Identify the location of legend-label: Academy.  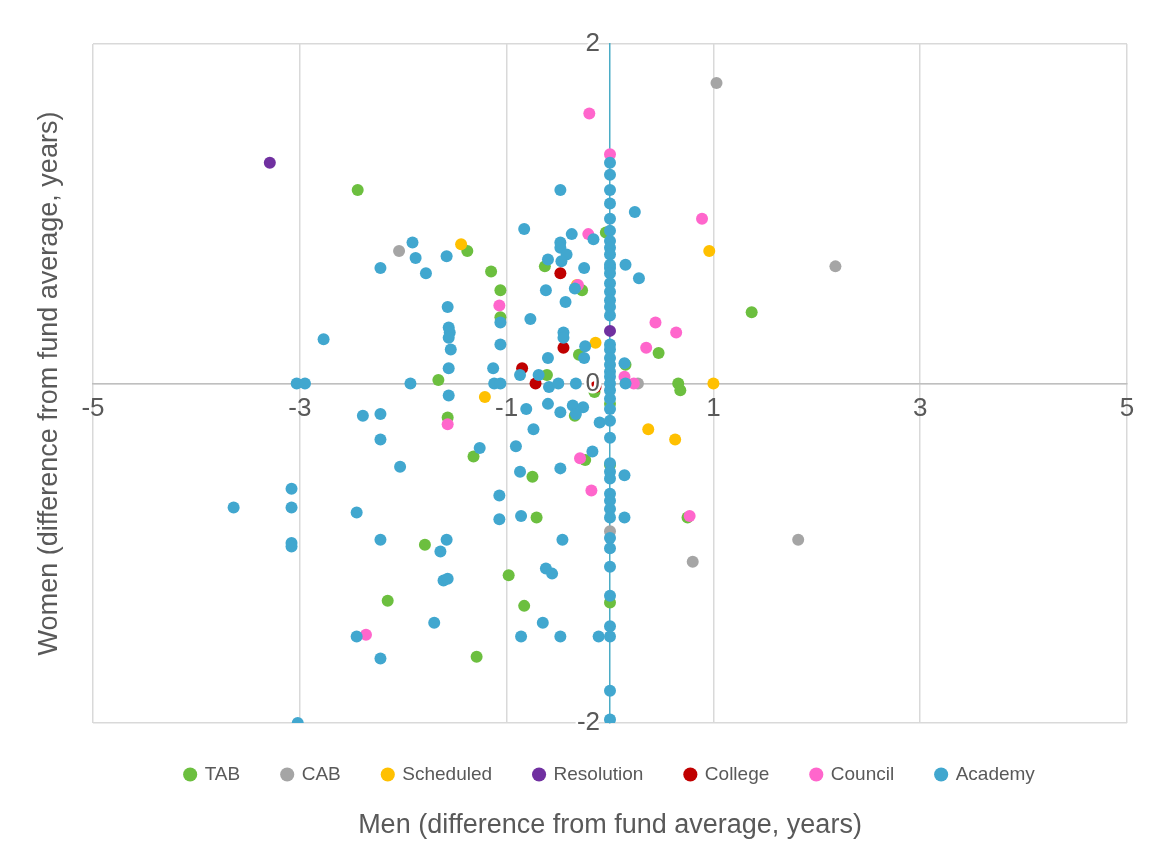
(995, 773).